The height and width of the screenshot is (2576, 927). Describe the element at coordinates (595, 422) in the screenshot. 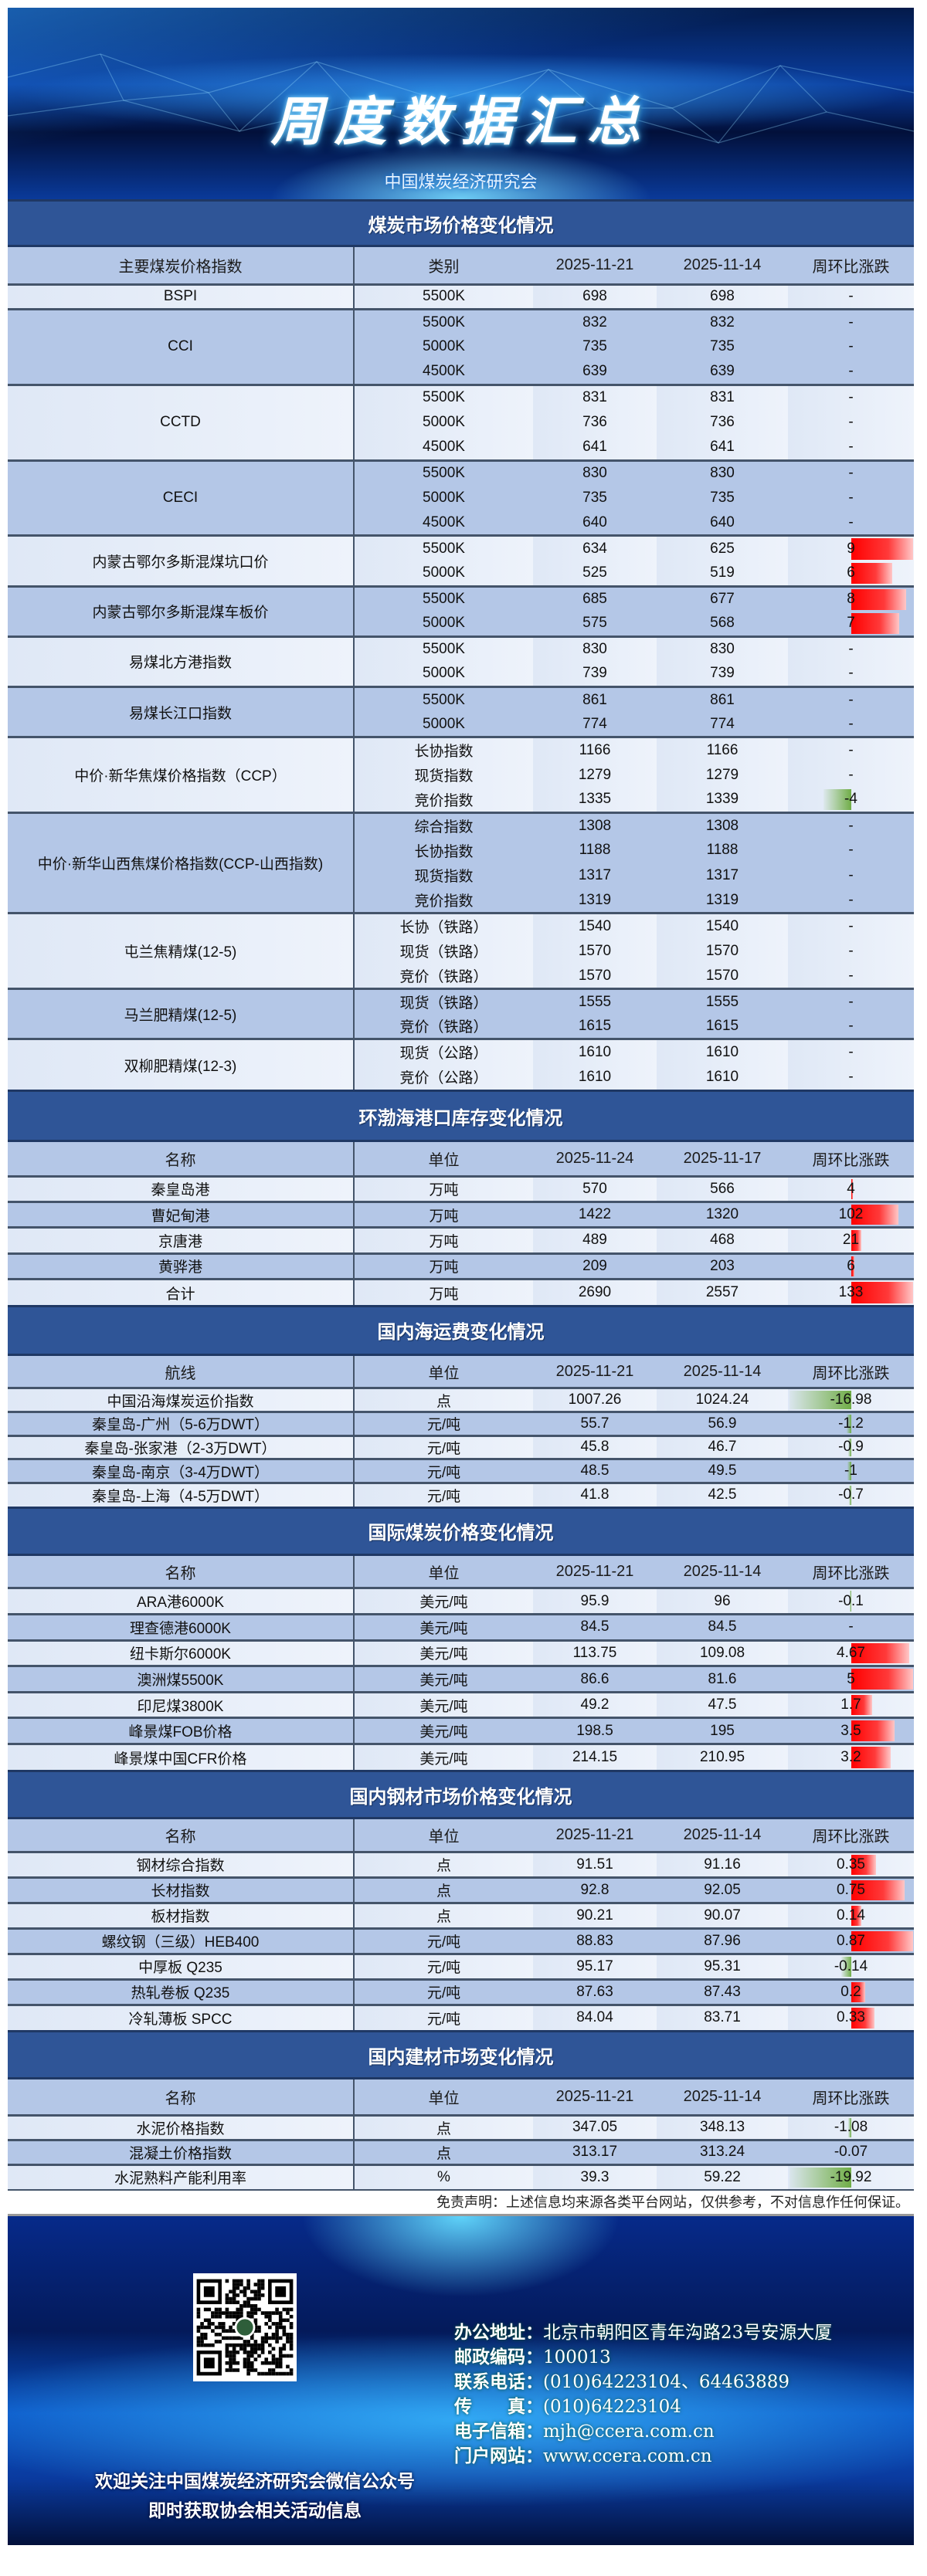

I see `value-current: 736` at that location.